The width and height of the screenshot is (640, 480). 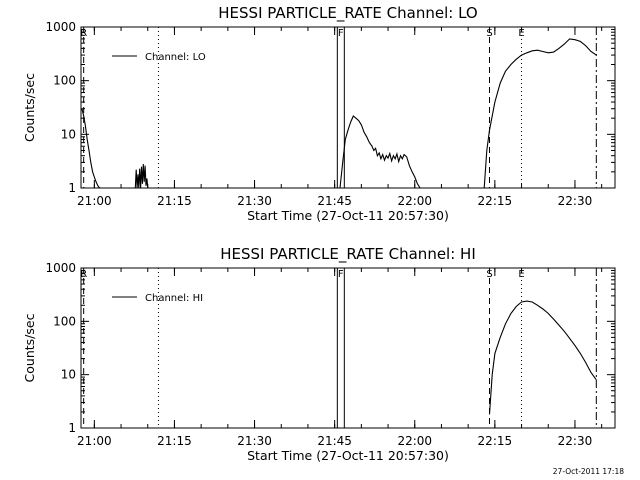 I want to click on chart-title: HESSI PARTICLE_RATE Channel: LO, so click(x=347, y=13).